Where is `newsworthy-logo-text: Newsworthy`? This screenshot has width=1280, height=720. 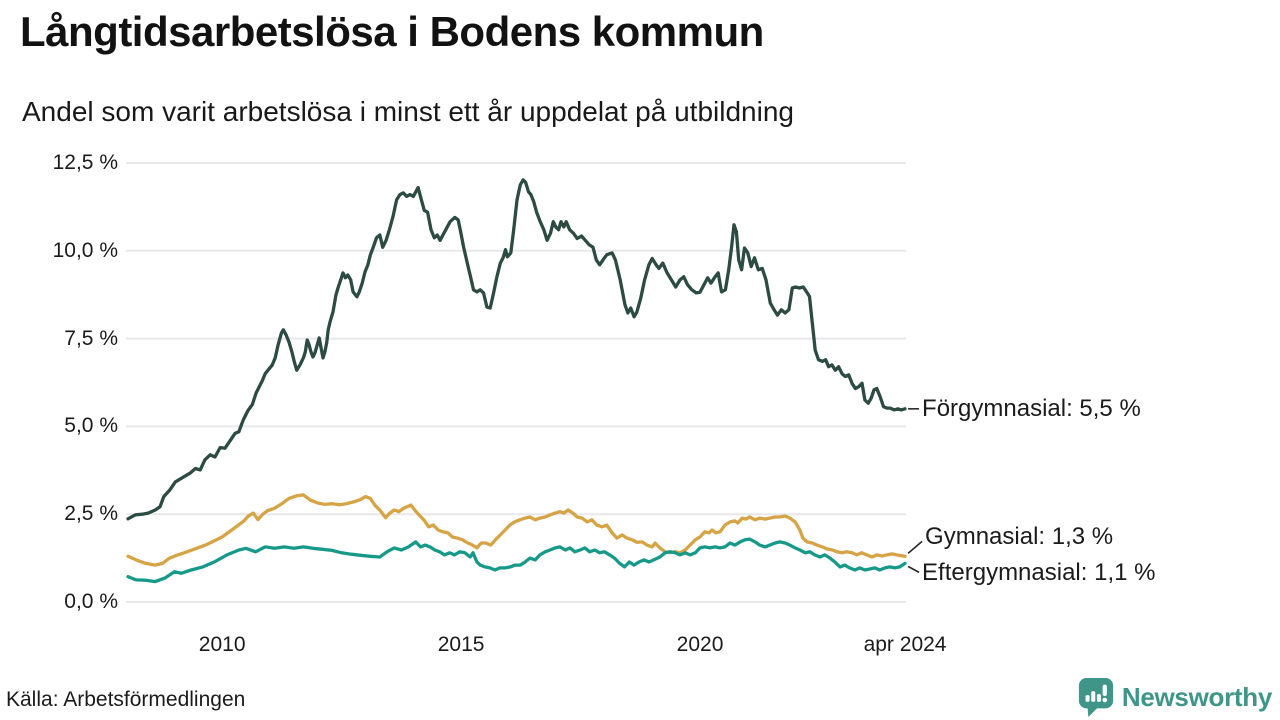 newsworthy-logo-text: Newsworthy is located at coordinates (1196, 696).